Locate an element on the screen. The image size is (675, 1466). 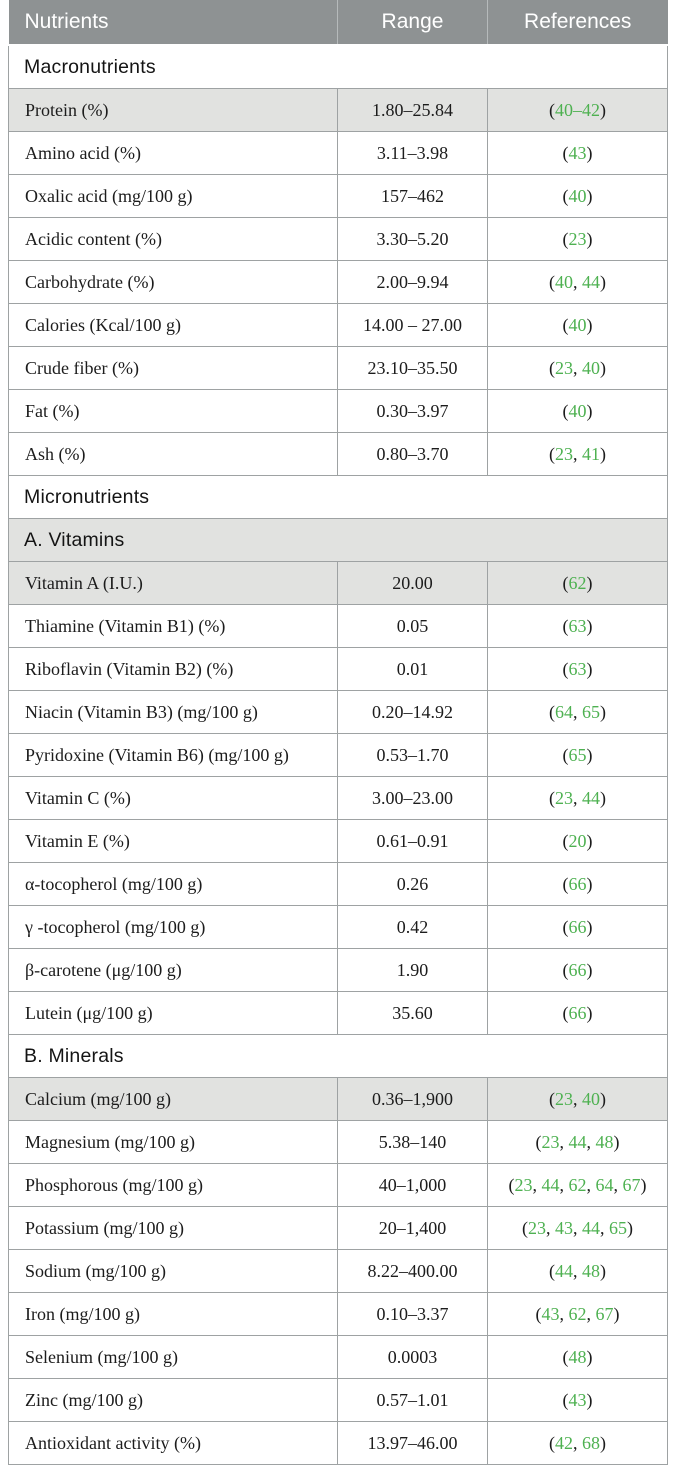
section-header: Macronutrients is located at coordinates (338, 66).